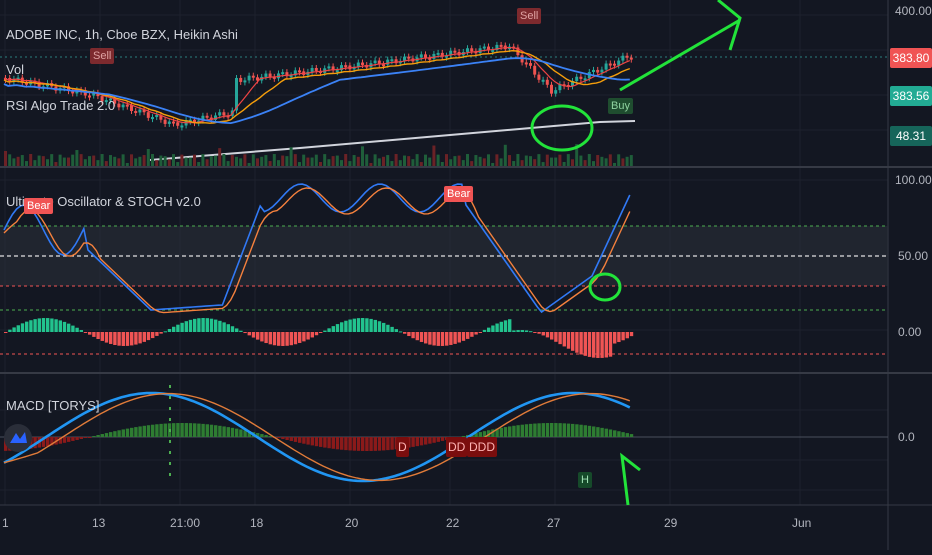 This screenshot has height=555, width=932. I want to click on macd-h-signal: H, so click(585, 480).